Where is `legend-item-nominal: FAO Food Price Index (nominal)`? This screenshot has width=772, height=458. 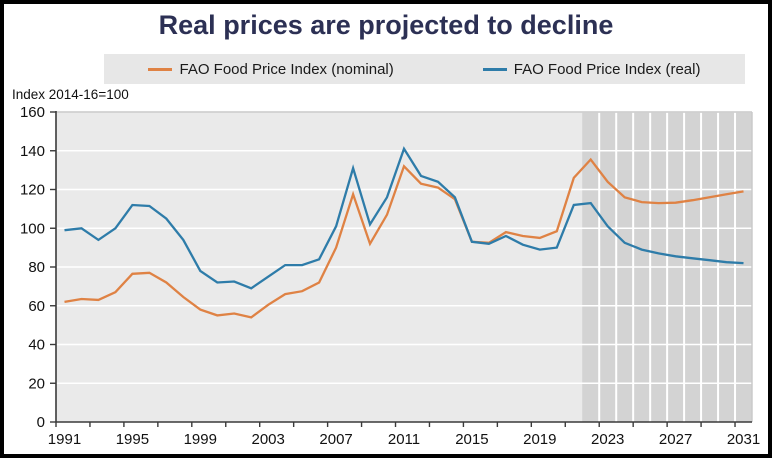 legend-item-nominal: FAO Food Price Index (nominal) is located at coordinates (271, 69).